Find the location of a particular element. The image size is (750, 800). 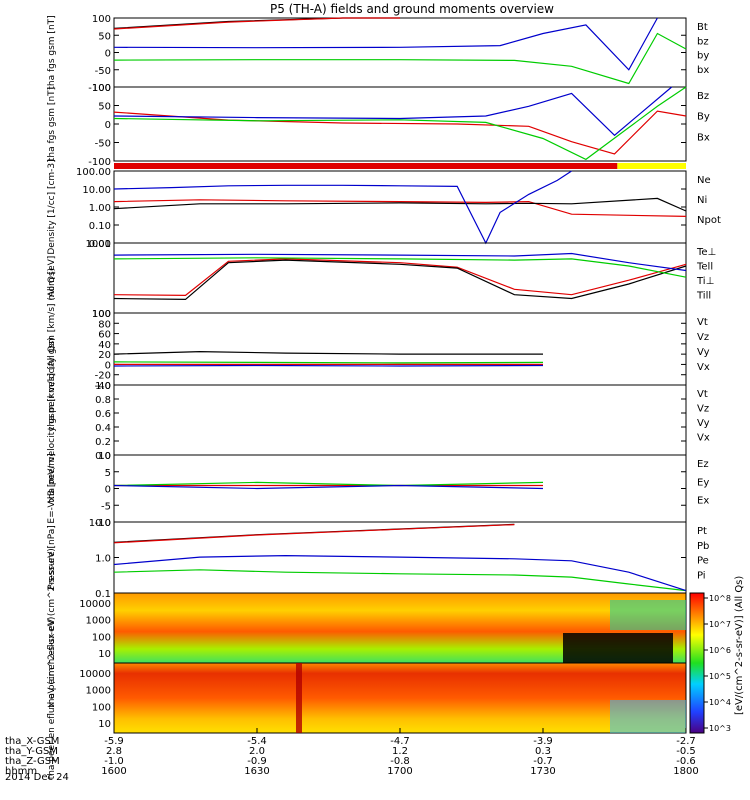

series-line-Tell is located at coordinates (400, 280).